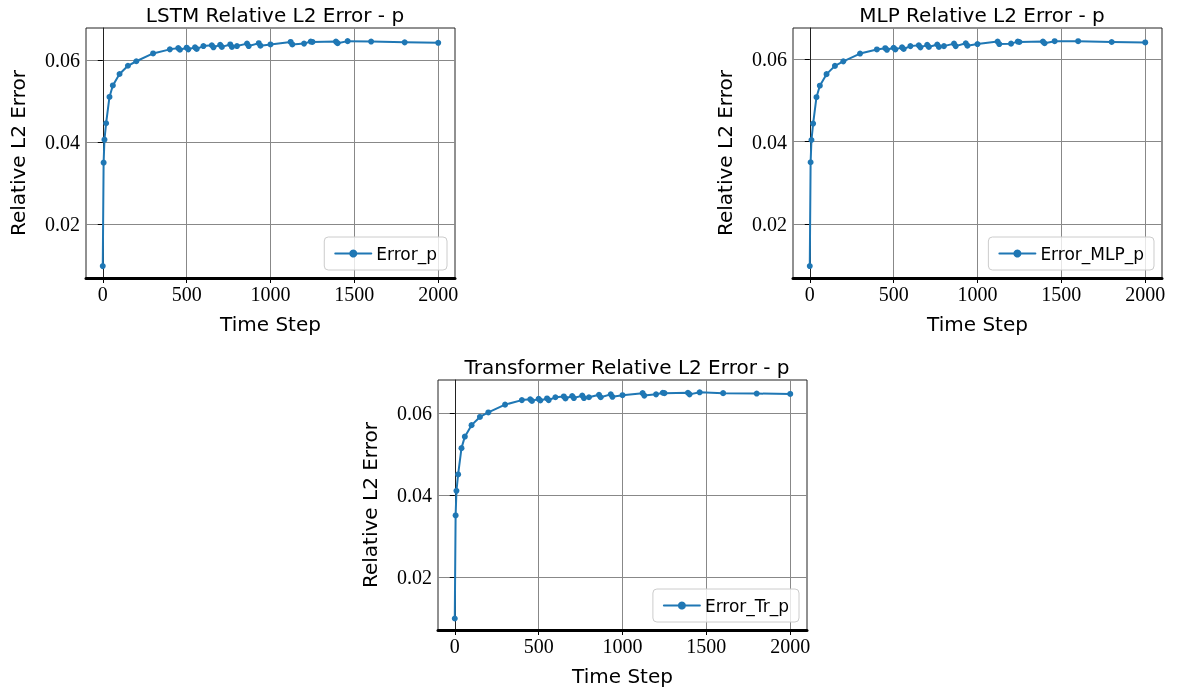 The image size is (1177, 692). I want to click on chart-title: LSTM Relative L2 Error - p, so click(275, 15).